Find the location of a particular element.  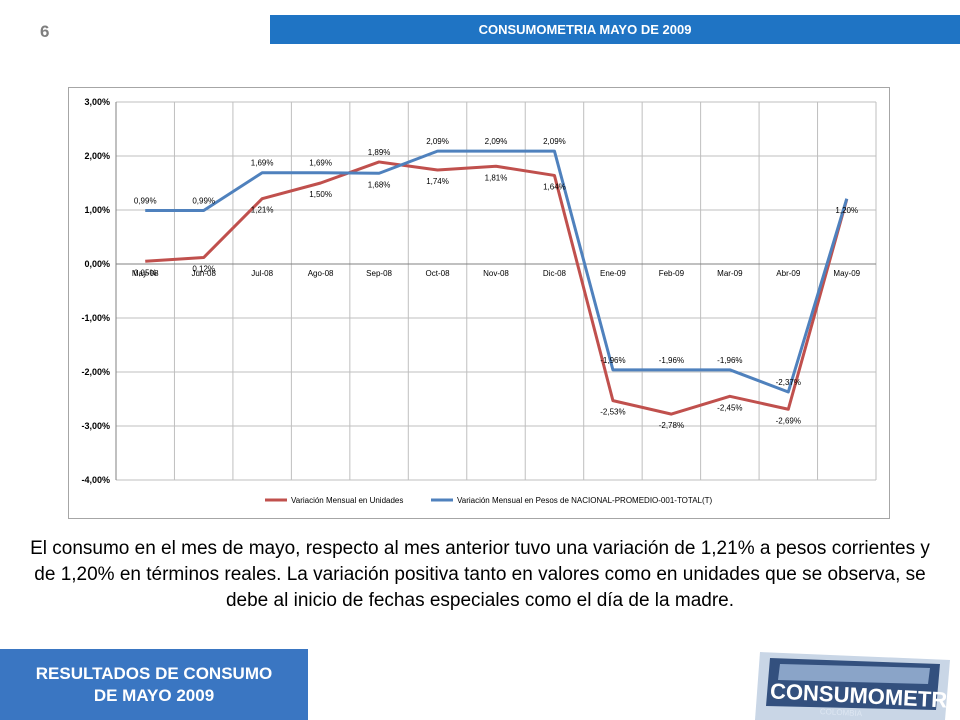

x-tick-label: May-08 is located at coordinates (145, 273).